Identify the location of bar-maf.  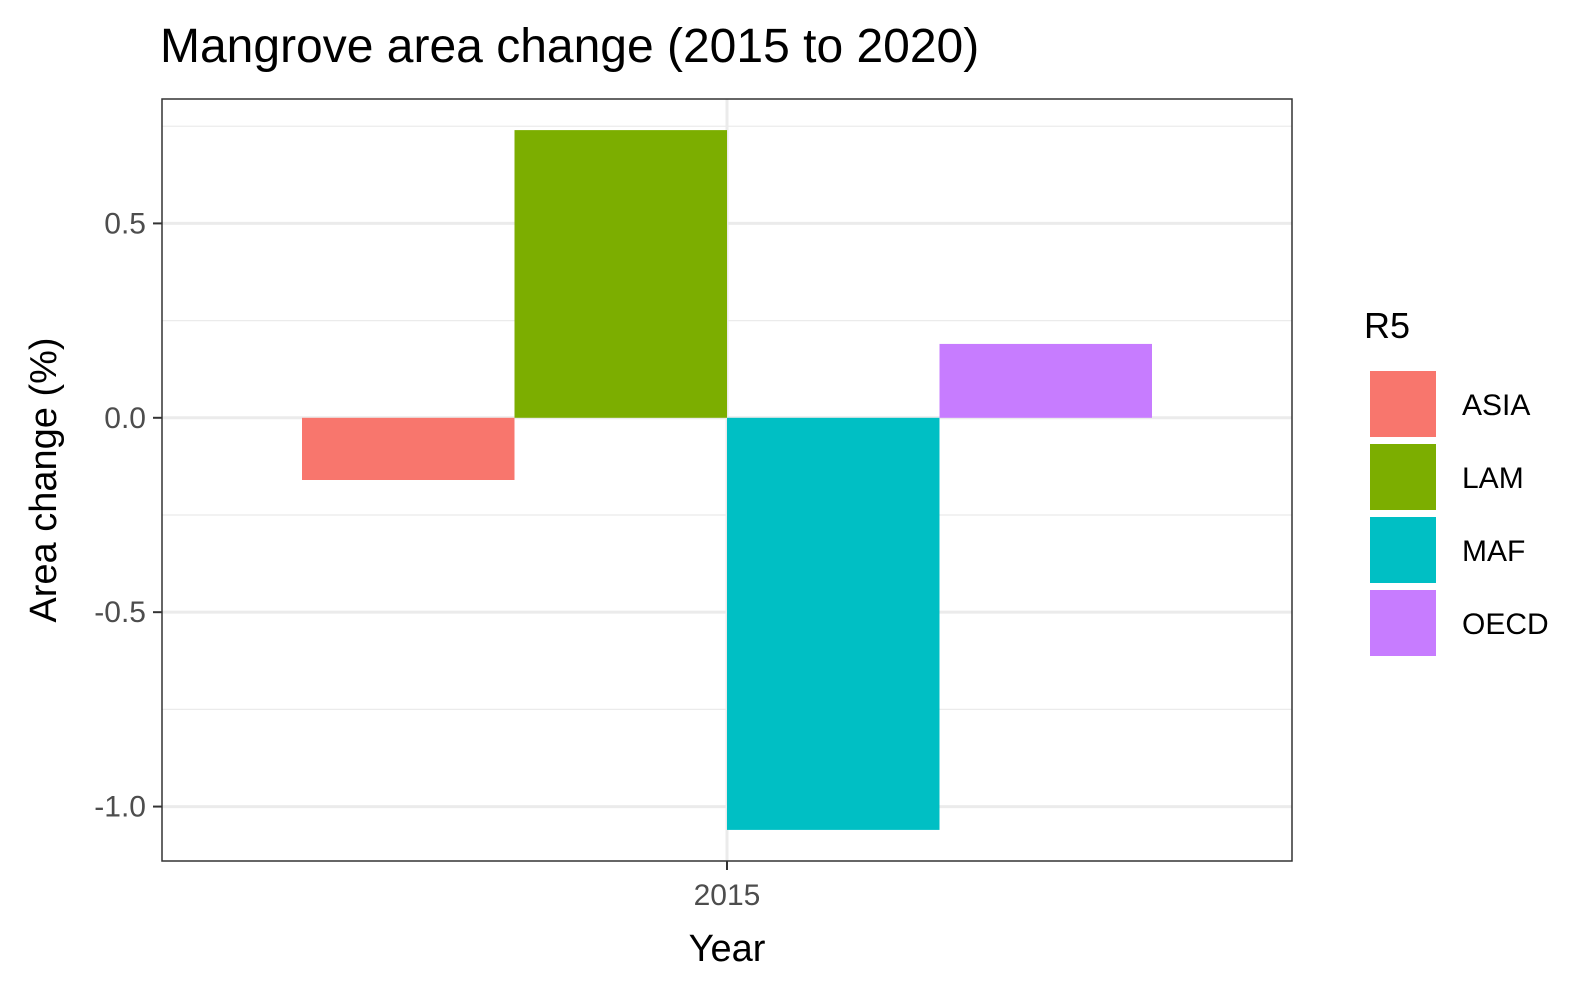
(833, 623).